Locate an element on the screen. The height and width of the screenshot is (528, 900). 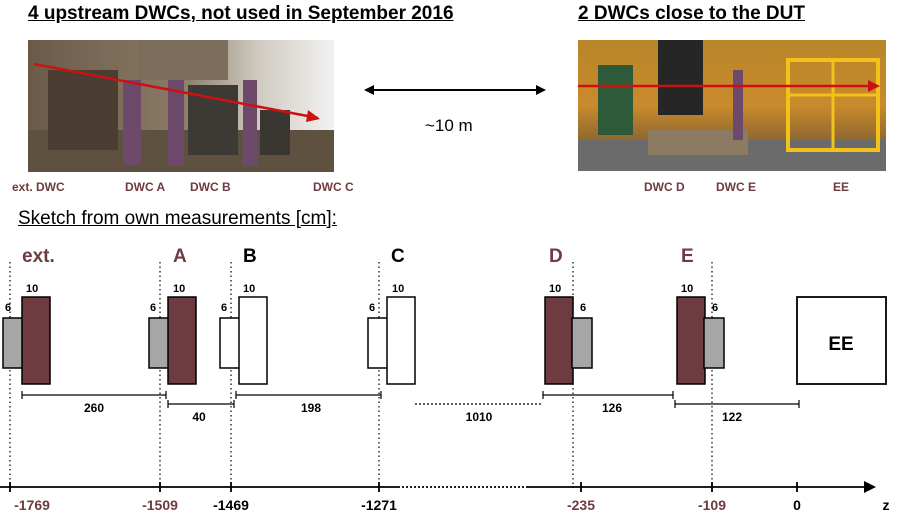
distance-label: ~10 m is located at coordinates (449, 125).